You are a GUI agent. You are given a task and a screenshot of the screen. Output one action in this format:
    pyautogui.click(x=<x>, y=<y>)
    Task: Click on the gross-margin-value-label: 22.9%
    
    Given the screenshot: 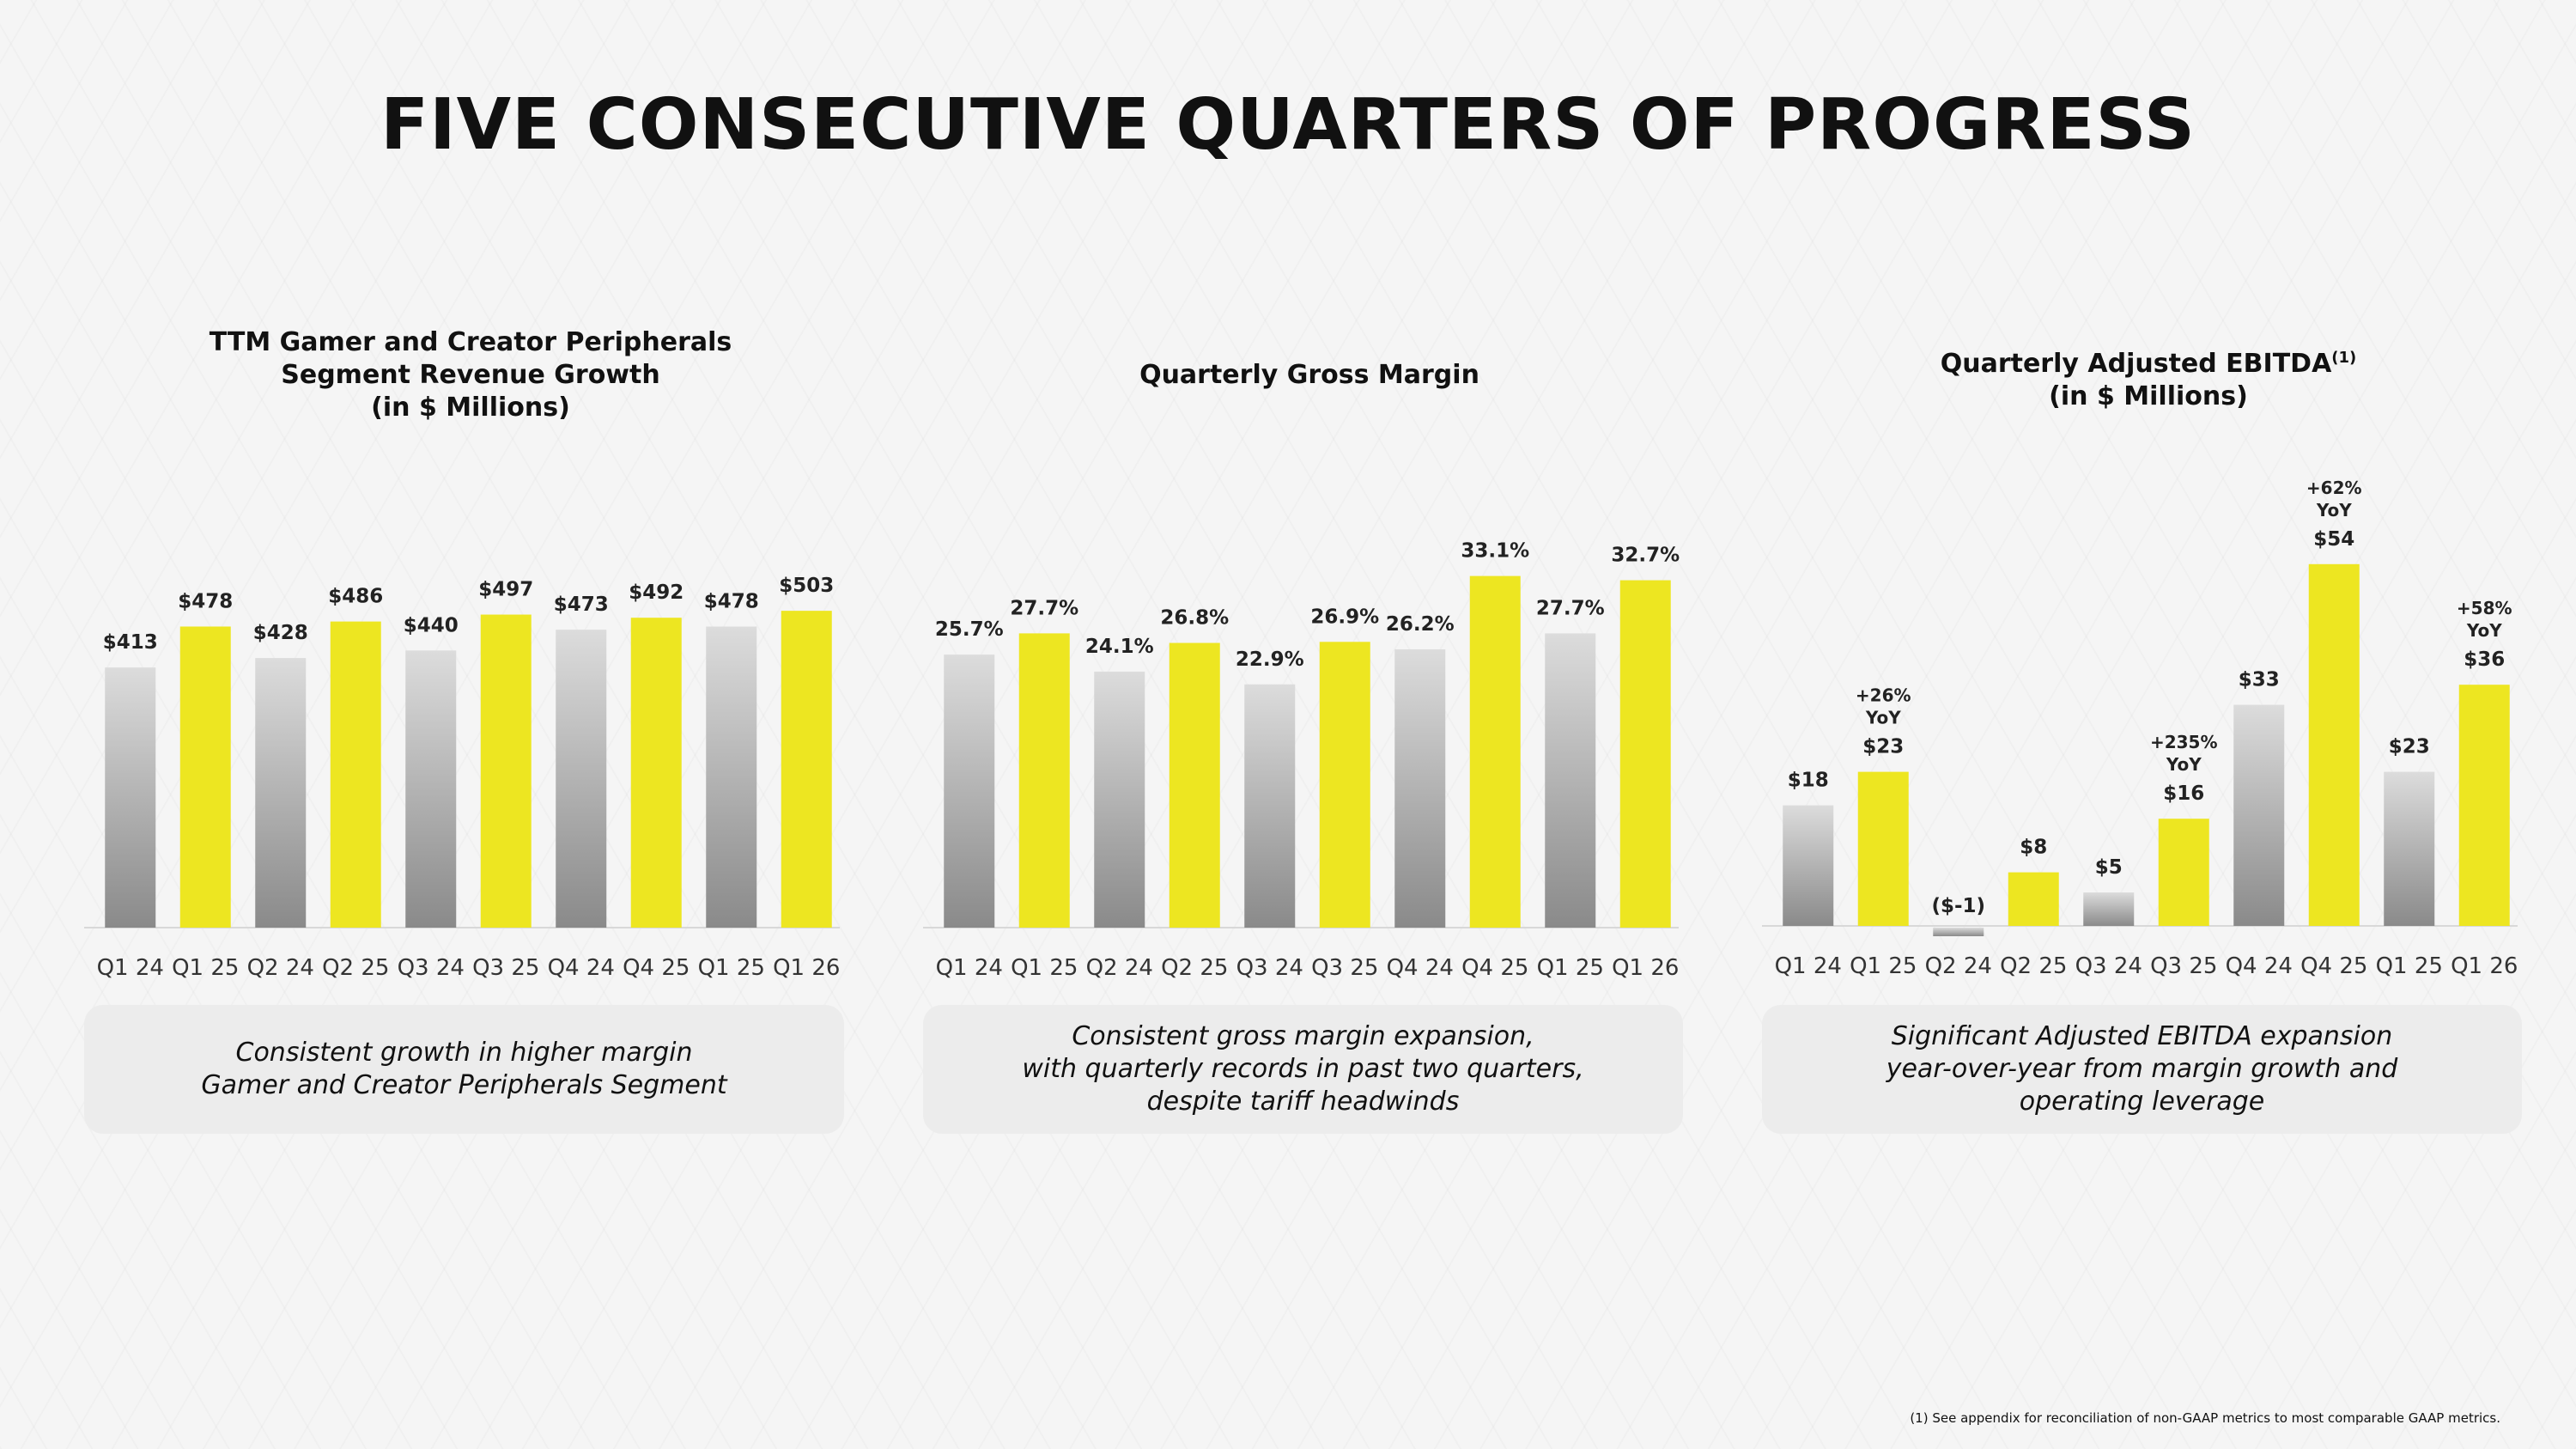 What is the action you would take?
    pyautogui.click(x=1270, y=659)
    